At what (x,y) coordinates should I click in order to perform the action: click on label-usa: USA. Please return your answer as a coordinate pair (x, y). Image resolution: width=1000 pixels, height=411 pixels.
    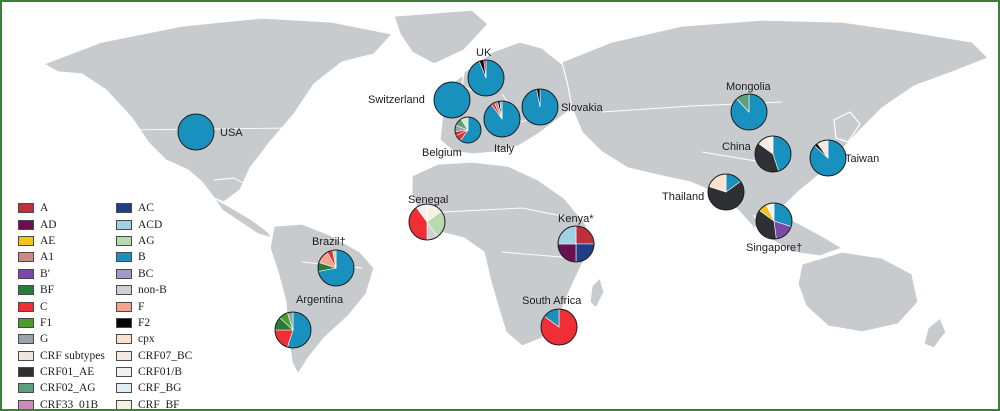
    Looking at the image, I should click on (231, 133).